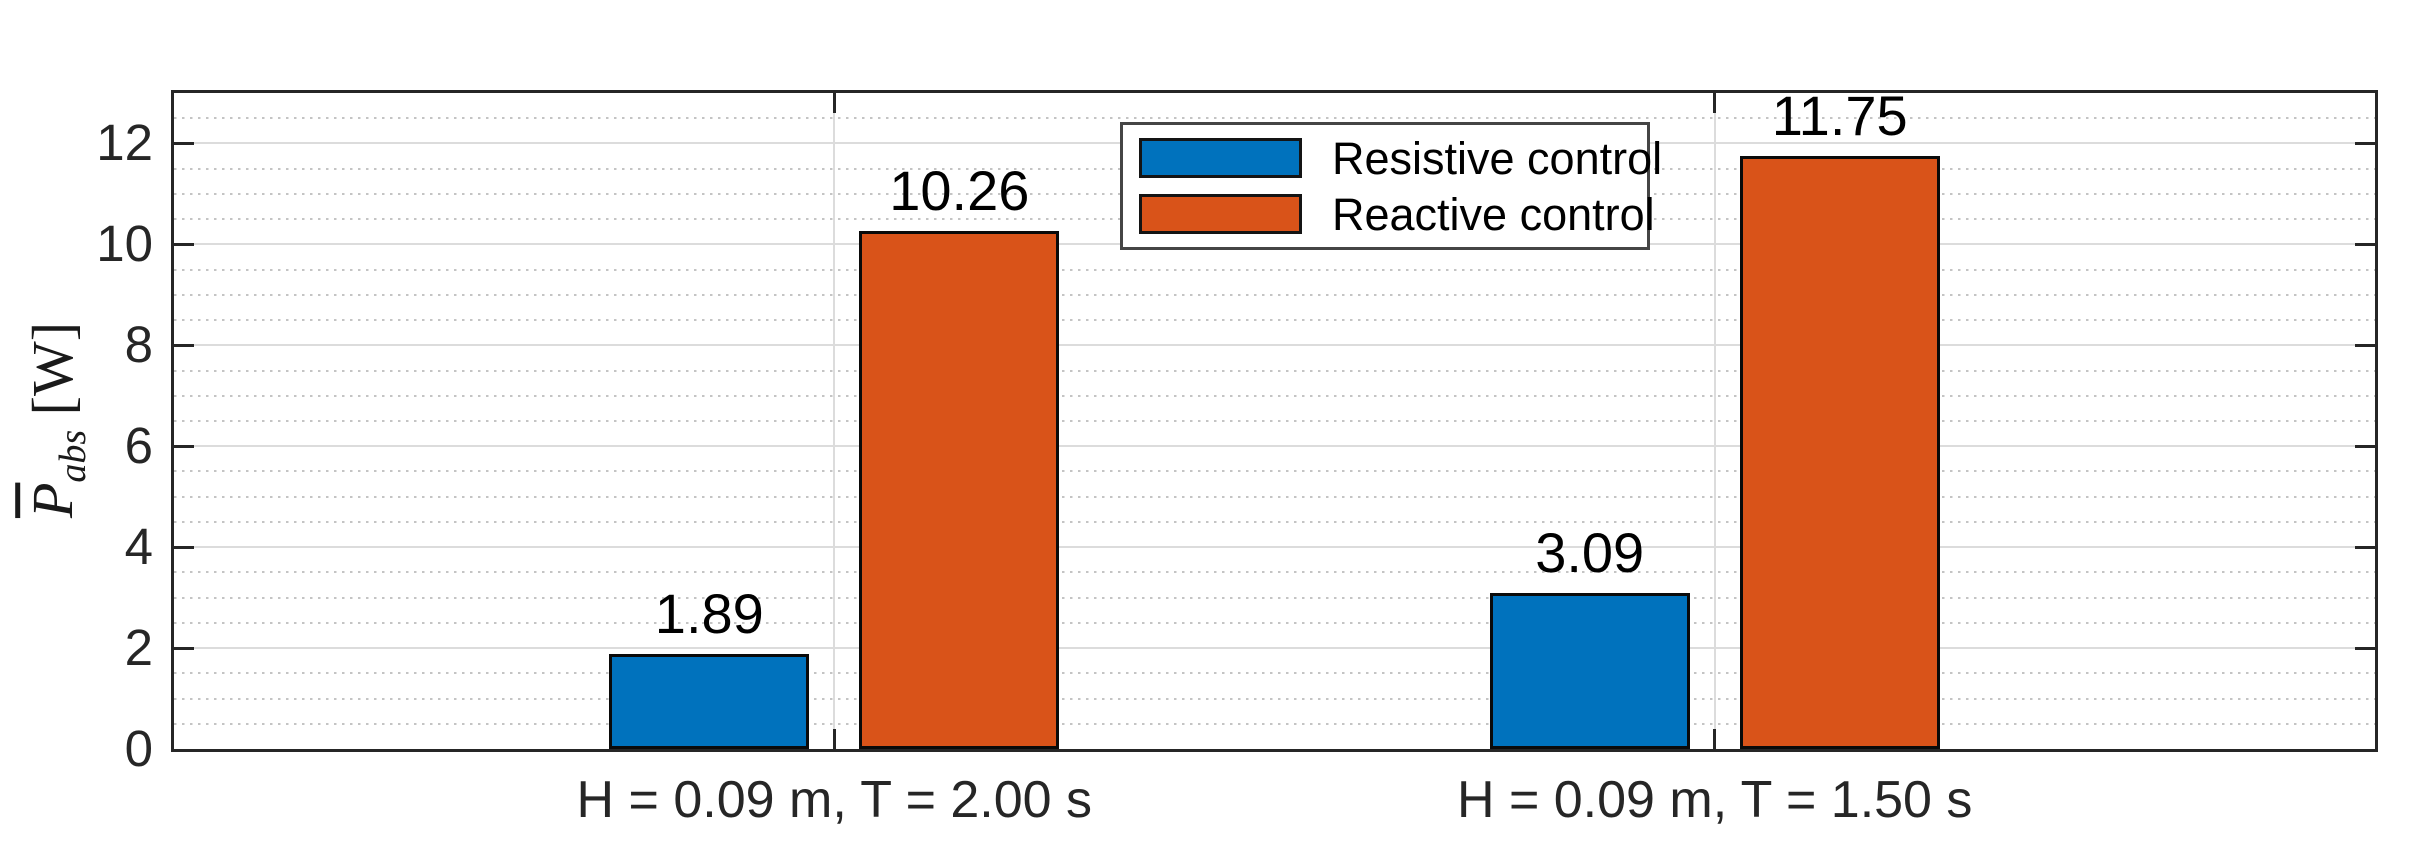 Image resolution: width=2421 pixels, height=855 pixels. What do you see at coordinates (72, 456) in the screenshot?
I see `ylabel-subscript: abs` at bounding box center [72, 456].